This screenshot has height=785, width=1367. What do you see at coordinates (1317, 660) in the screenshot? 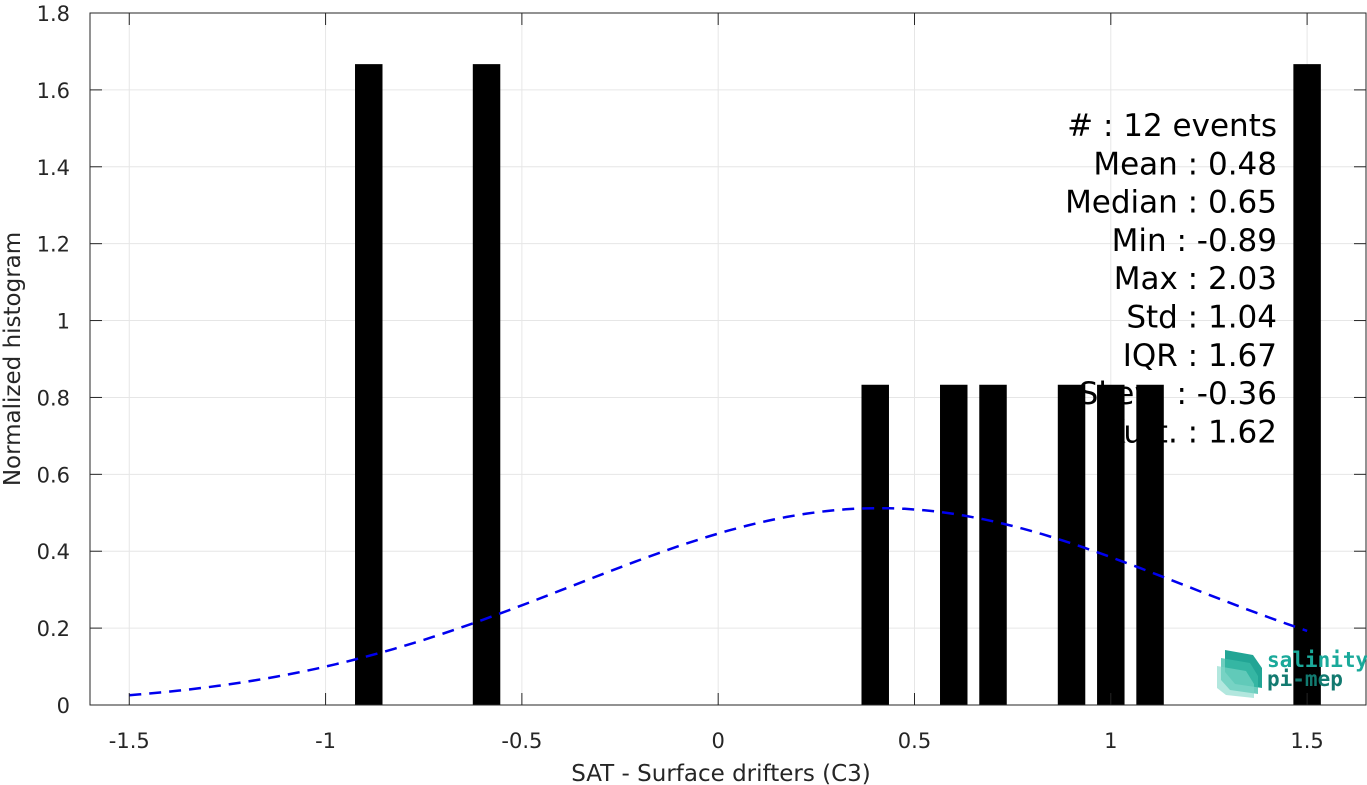
I see `logo-text-line1: salinity` at bounding box center [1317, 660].